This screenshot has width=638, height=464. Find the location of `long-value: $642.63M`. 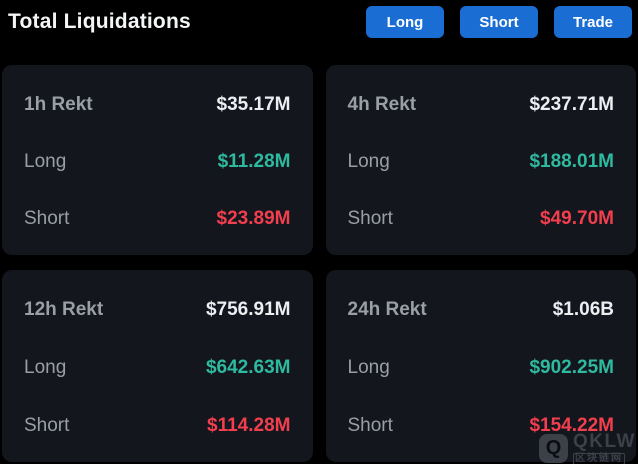

long-value: $642.63M is located at coordinates (248, 367).